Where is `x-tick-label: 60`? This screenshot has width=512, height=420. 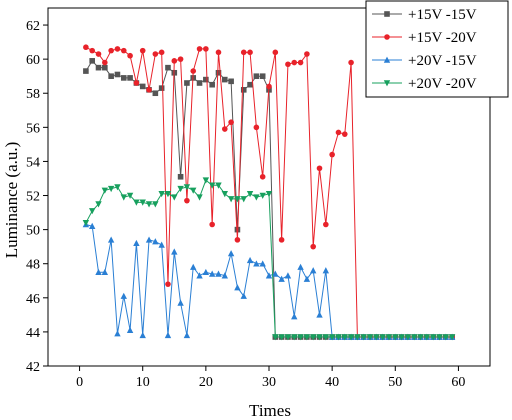 x-tick-label: 60 is located at coordinates (458, 382).